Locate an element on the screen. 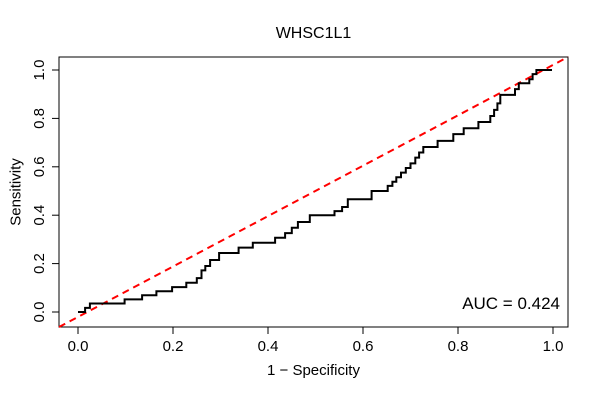 This screenshot has height=400, width=600. y-tick-label: 0.4 is located at coordinates (39, 215).